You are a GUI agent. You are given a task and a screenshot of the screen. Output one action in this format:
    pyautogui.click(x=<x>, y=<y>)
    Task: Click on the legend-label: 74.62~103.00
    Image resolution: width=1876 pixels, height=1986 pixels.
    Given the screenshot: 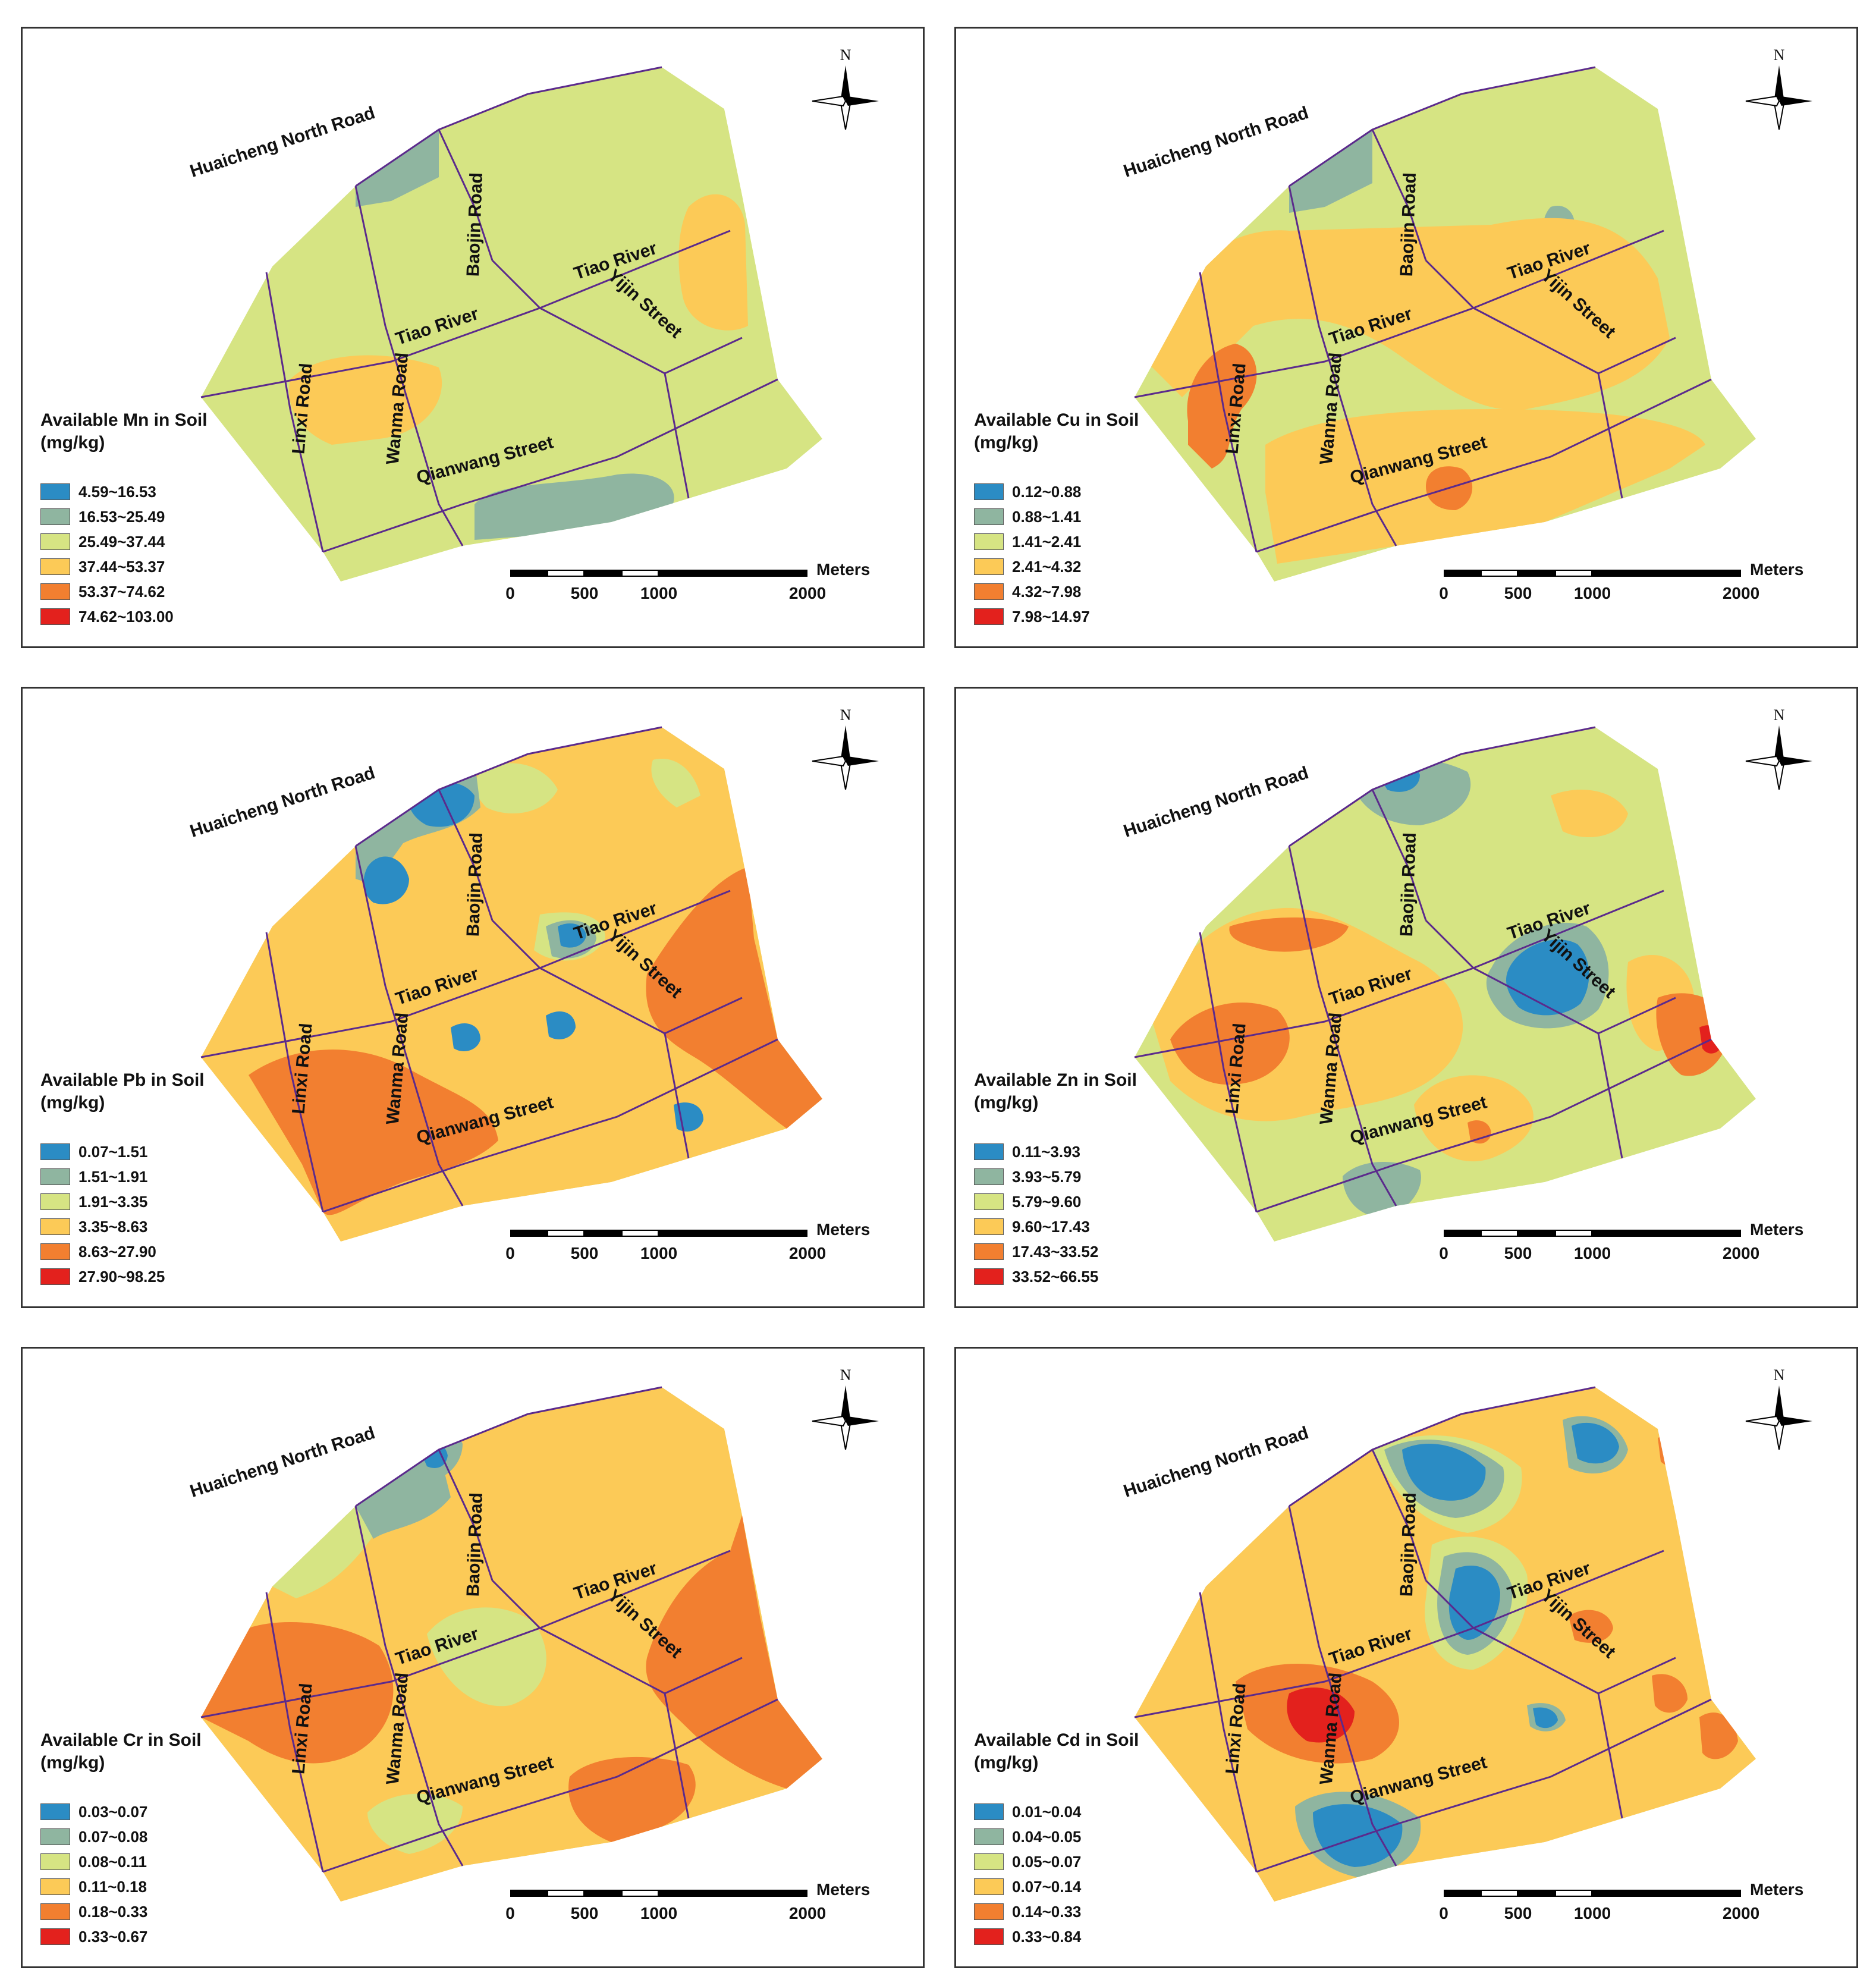 What is the action you would take?
    pyautogui.click(x=126, y=616)
    